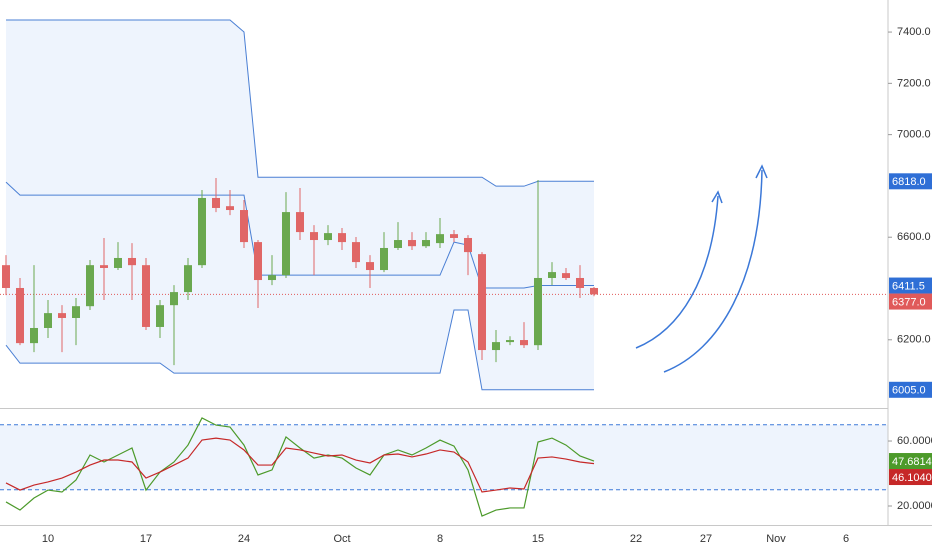  What do you see at coordinates (776, 539) in the screenshot?
I see `x-tick-label: Nov` at bounding box center [776, 539].